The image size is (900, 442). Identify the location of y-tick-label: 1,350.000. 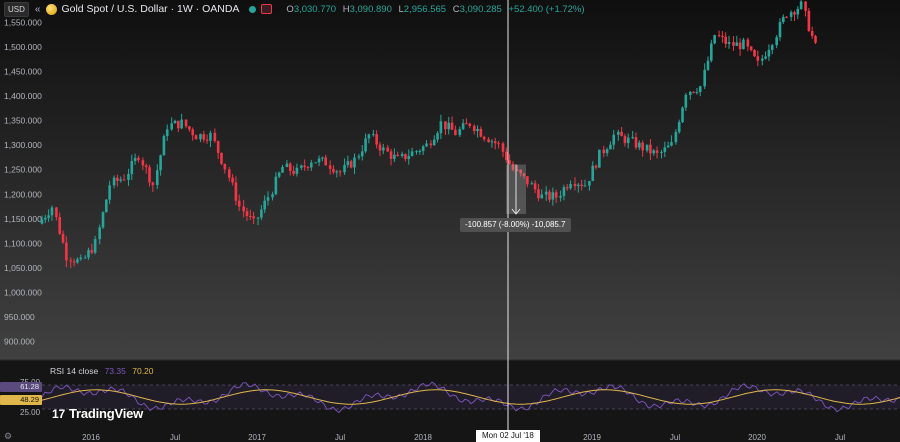
(23, 121).